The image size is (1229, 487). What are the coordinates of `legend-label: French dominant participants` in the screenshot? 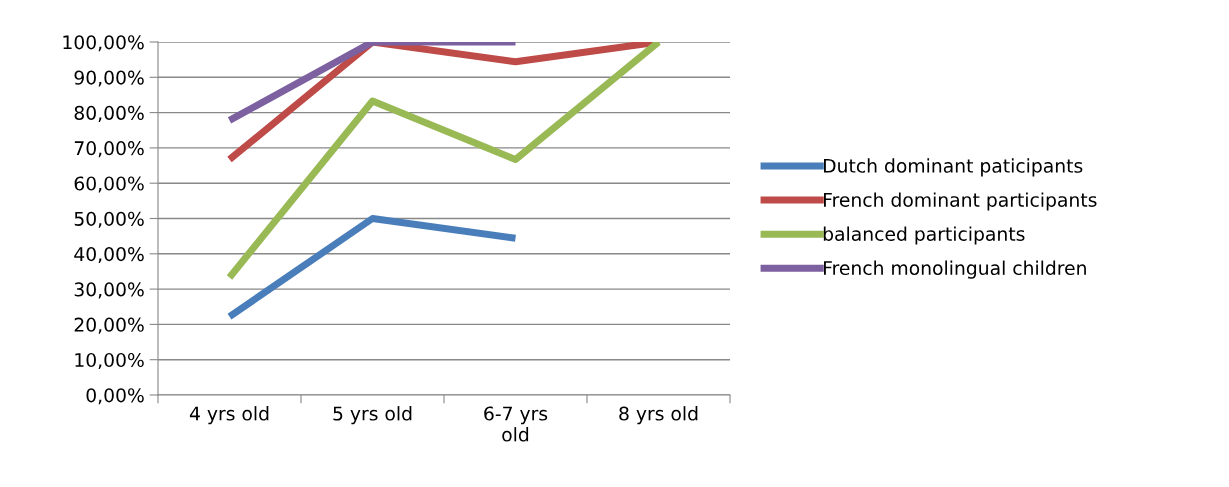 It's located at (960, 201).